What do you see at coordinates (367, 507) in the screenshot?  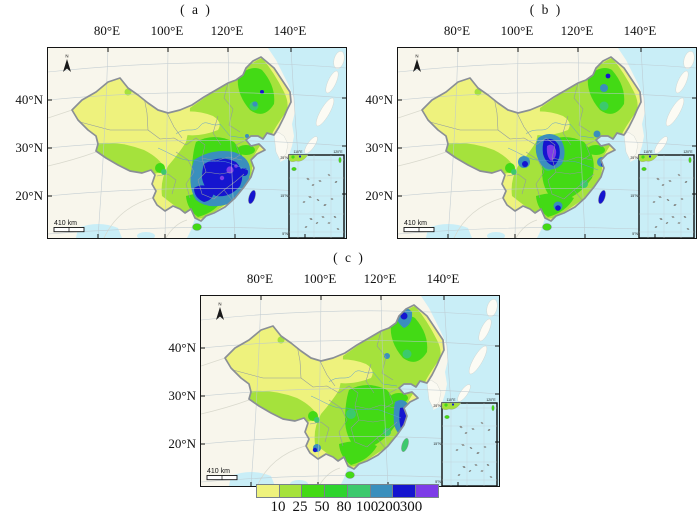 I see `legend-tick-100: 100` at bounding box center [367, 507].